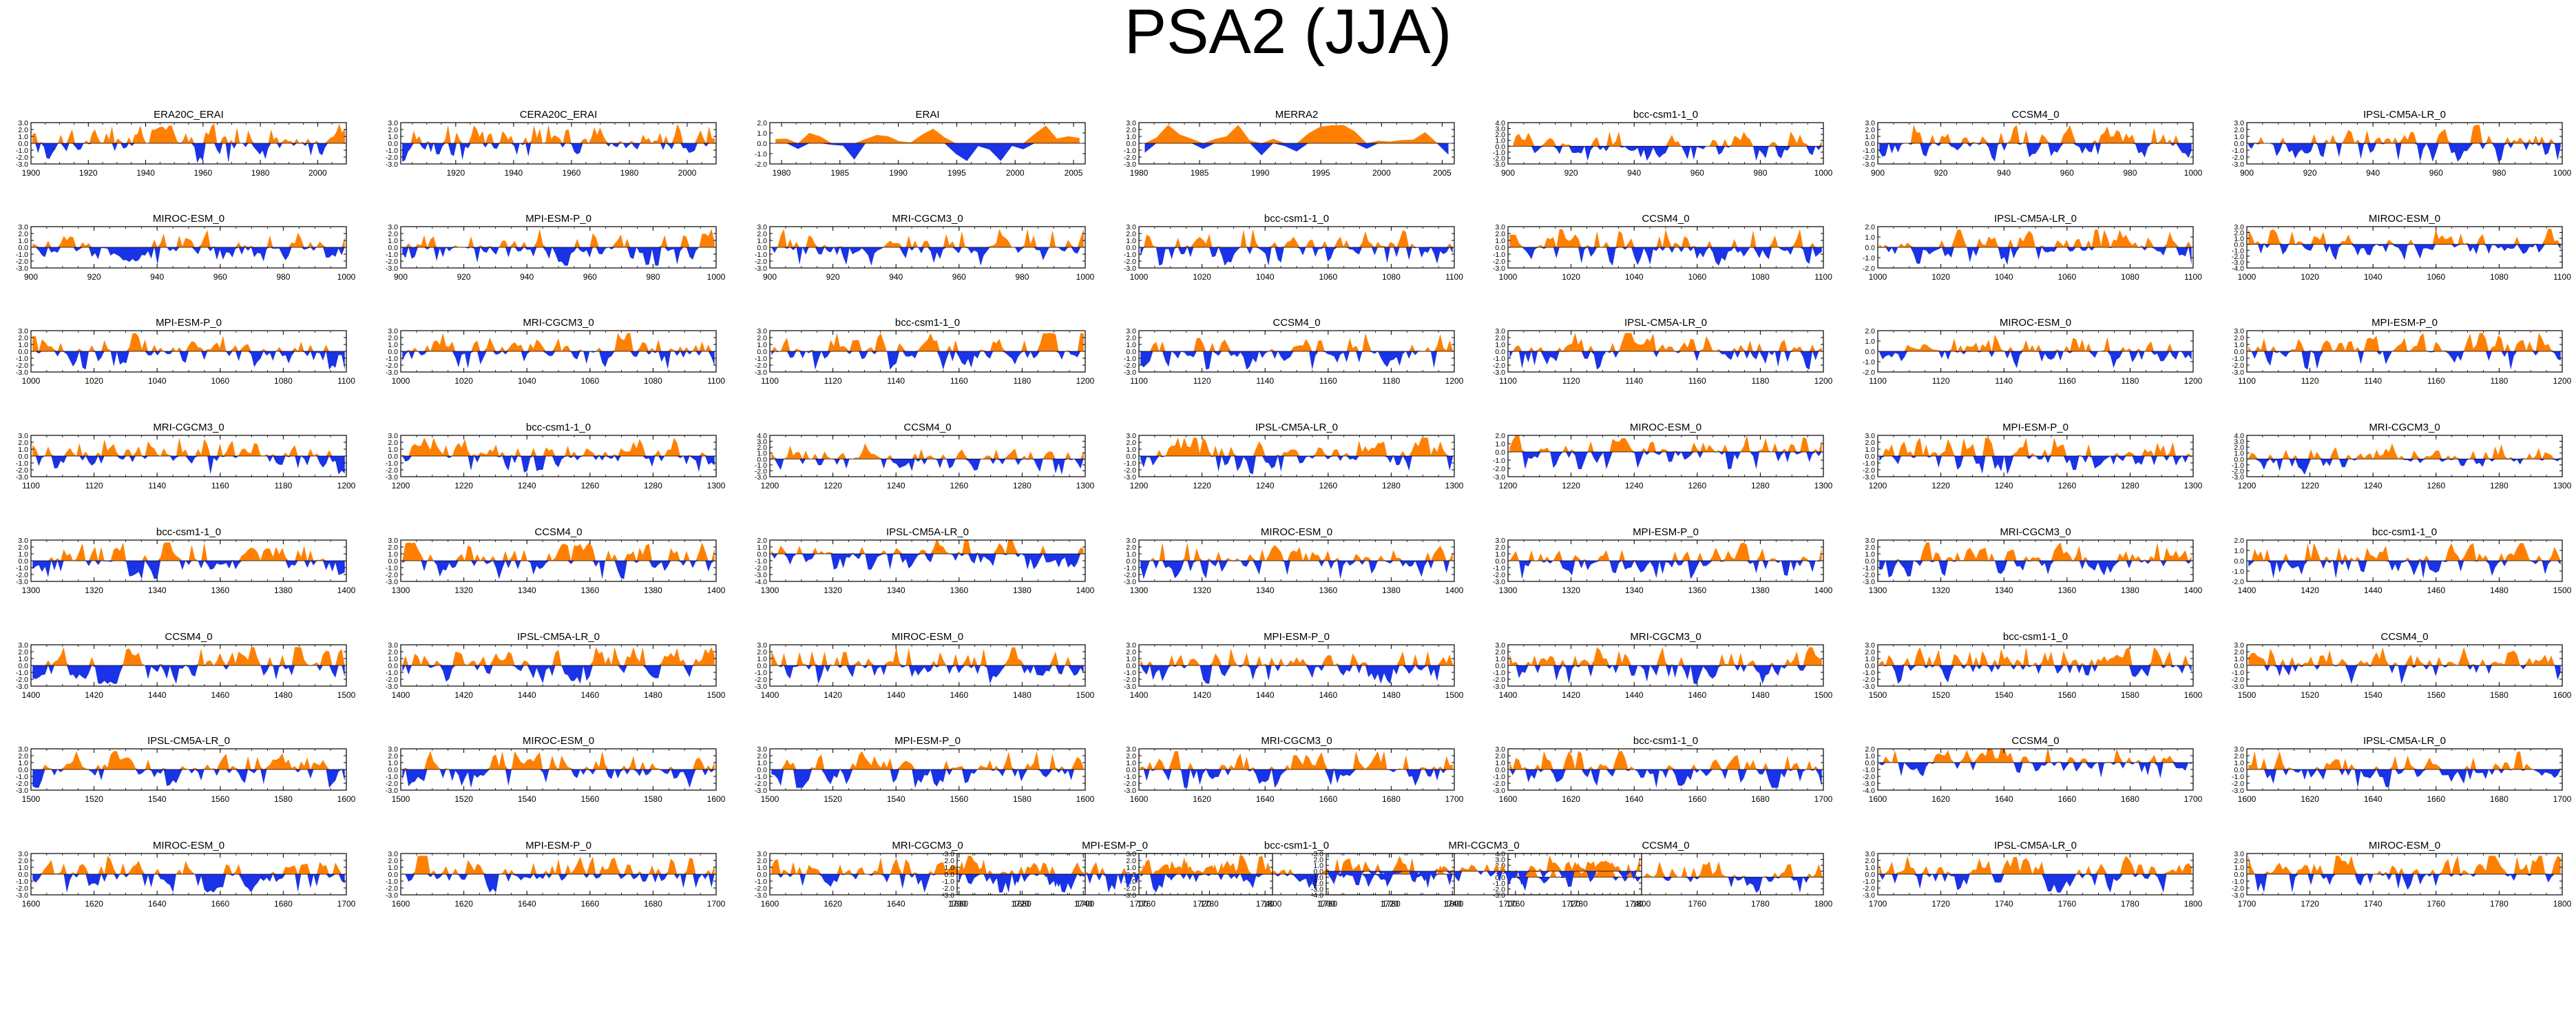 This screenshot has height=1034, width=2576. Describe the element at coordinates (2035, 427) in the screenshot. I see `panel-title: MPI-ESM-P_0` at that location.